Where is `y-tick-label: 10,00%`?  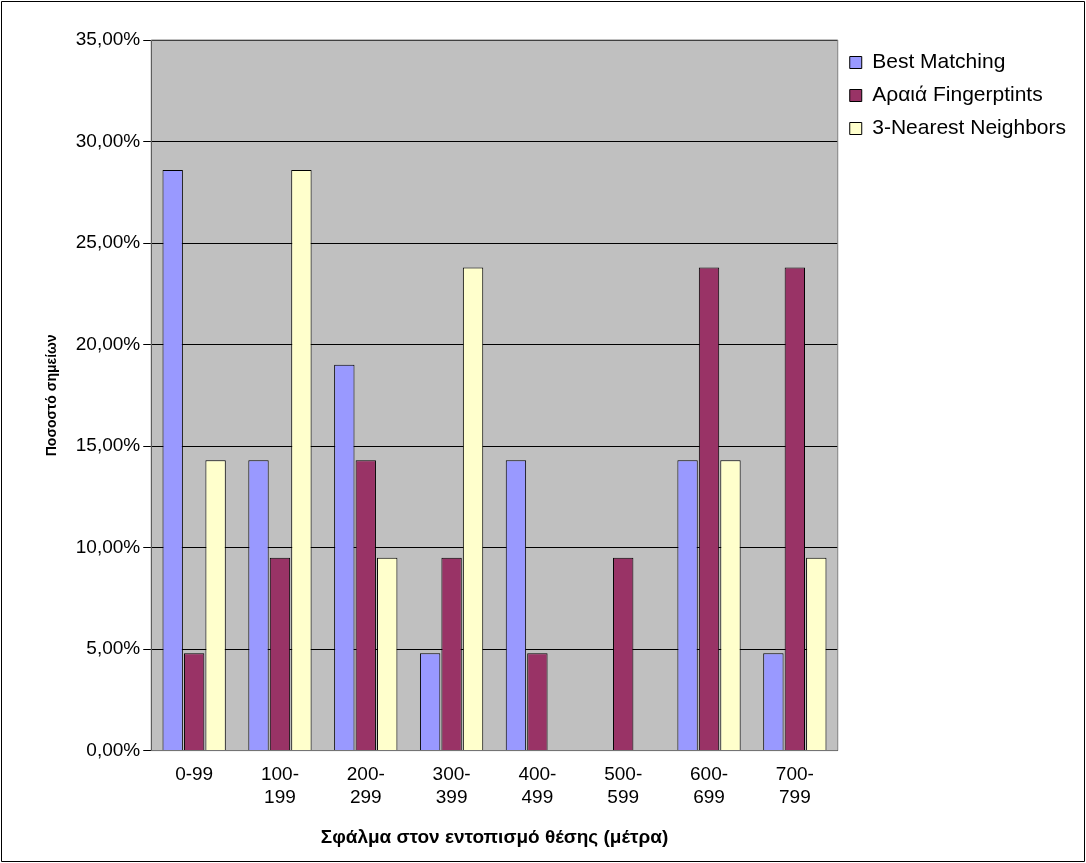 y-tick-label: 10,00% is located at coordinates (108, 546).